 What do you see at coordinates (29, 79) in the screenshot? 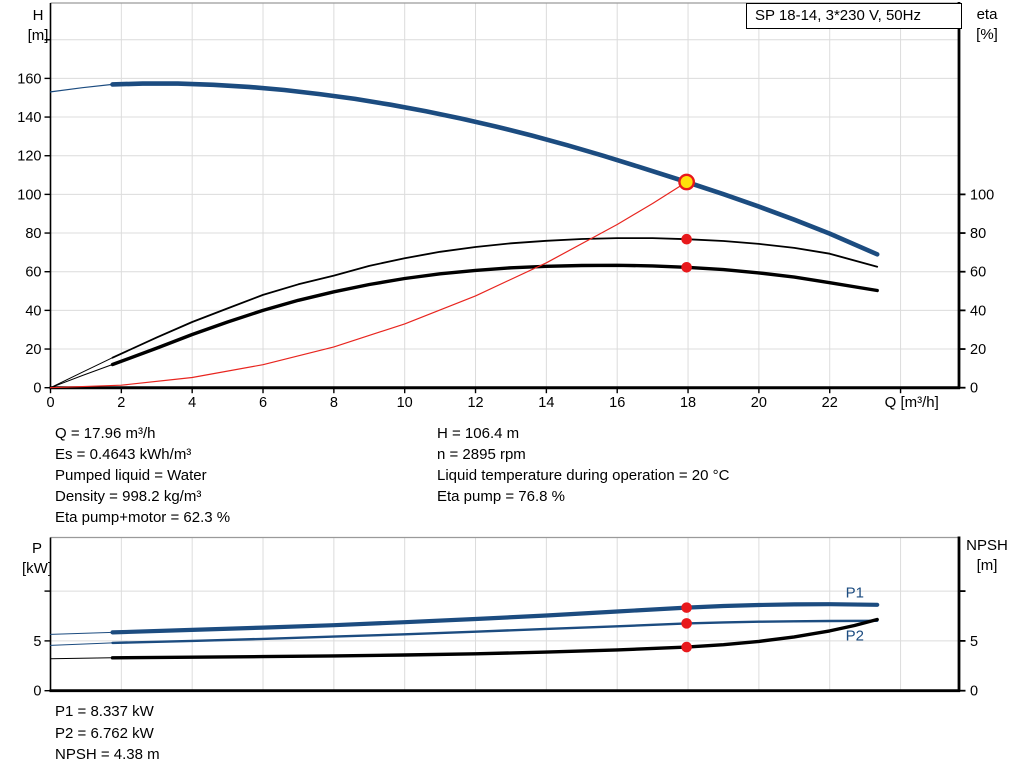
I see `y-left-tick-label: 160` at bounding box center [29, 79].